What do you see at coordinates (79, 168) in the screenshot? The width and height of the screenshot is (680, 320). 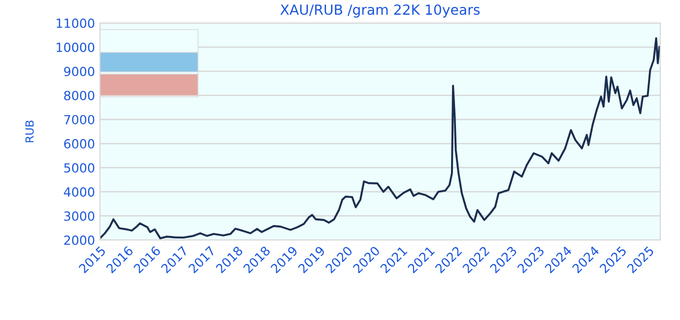 I see `y-tick-label: 5000` at bounding box center [79, 168].